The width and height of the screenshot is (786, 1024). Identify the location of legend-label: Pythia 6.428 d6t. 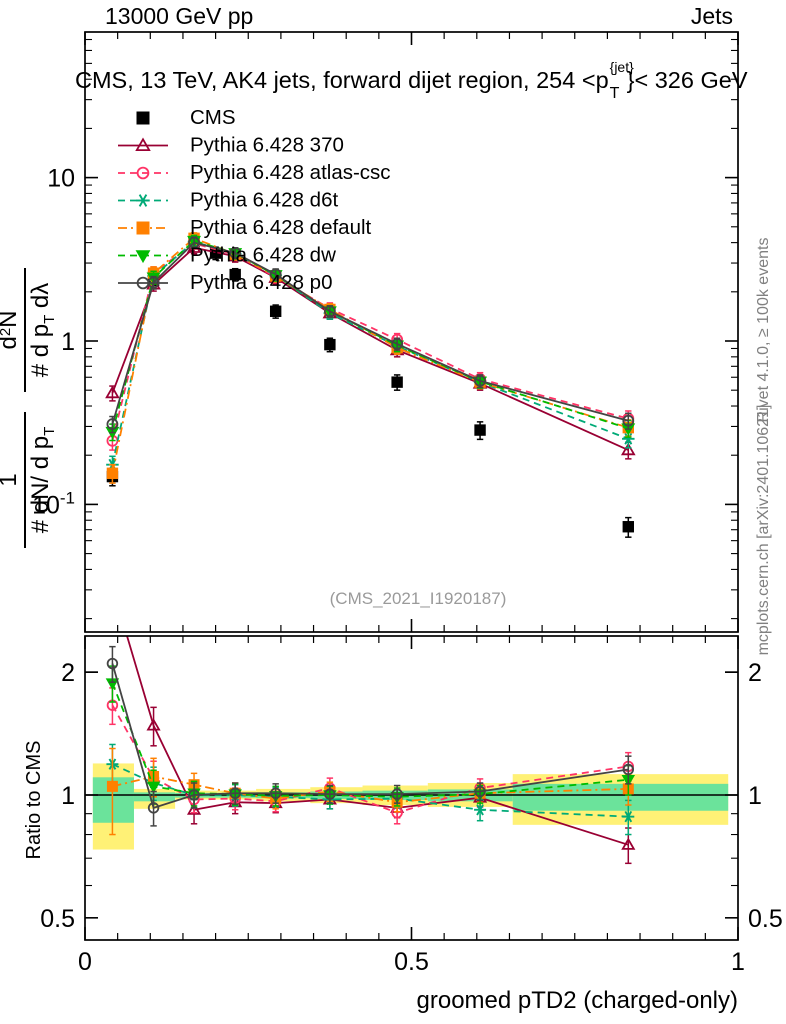
(264, 200).